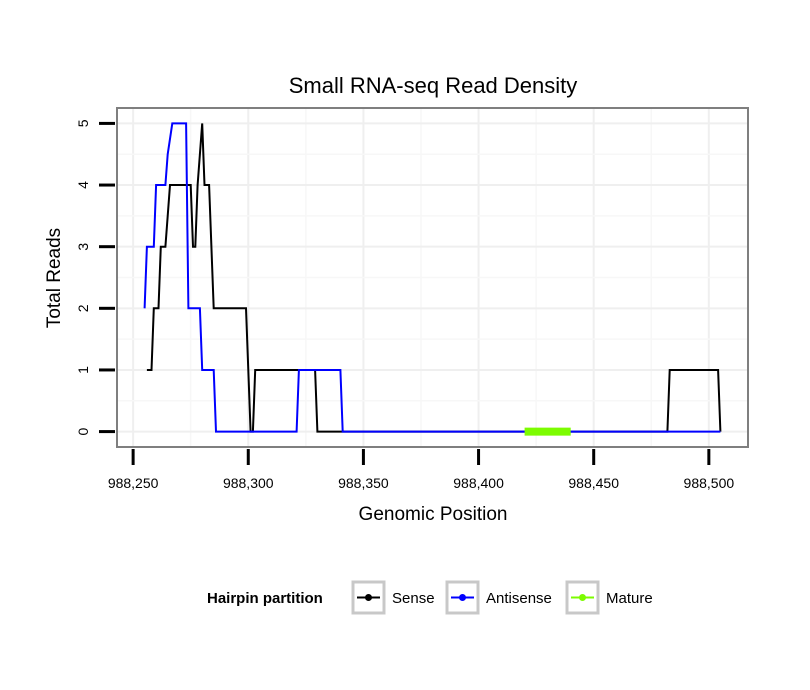  I want to click on x-tick-label: 988,250, so click(133, 483).